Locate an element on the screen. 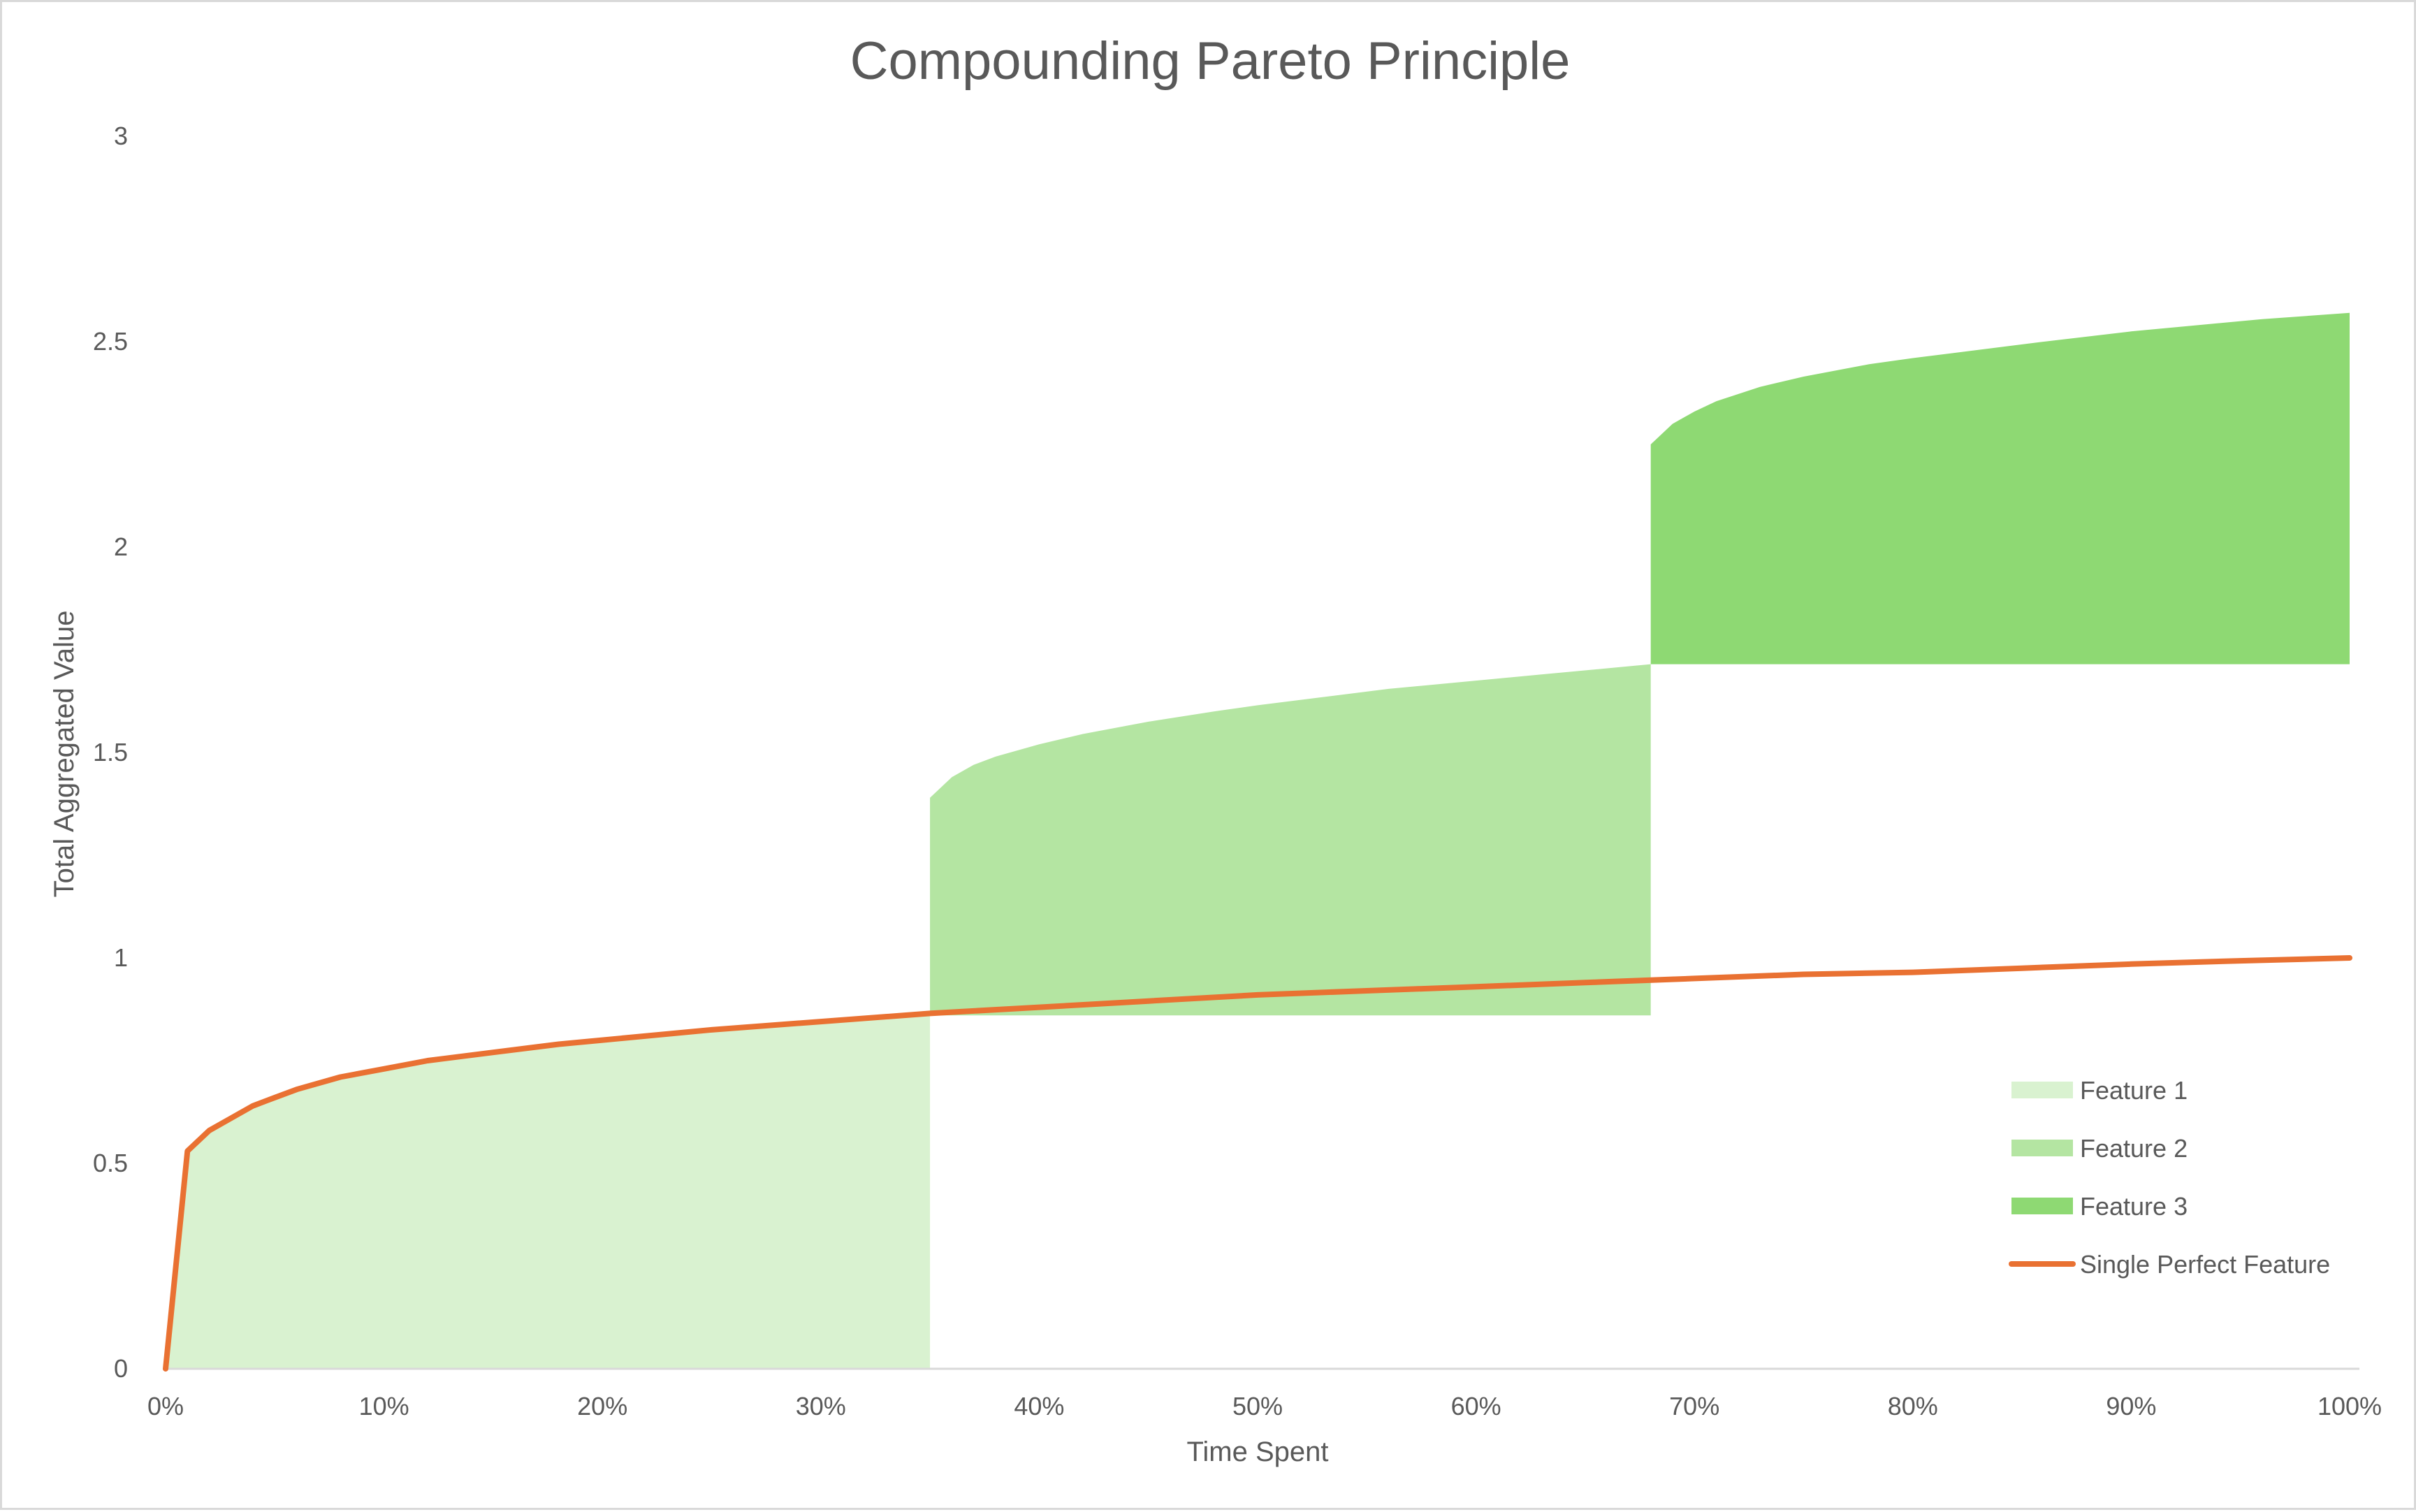  x-tick-label: 60% is located at coordinates (1476, 1406).